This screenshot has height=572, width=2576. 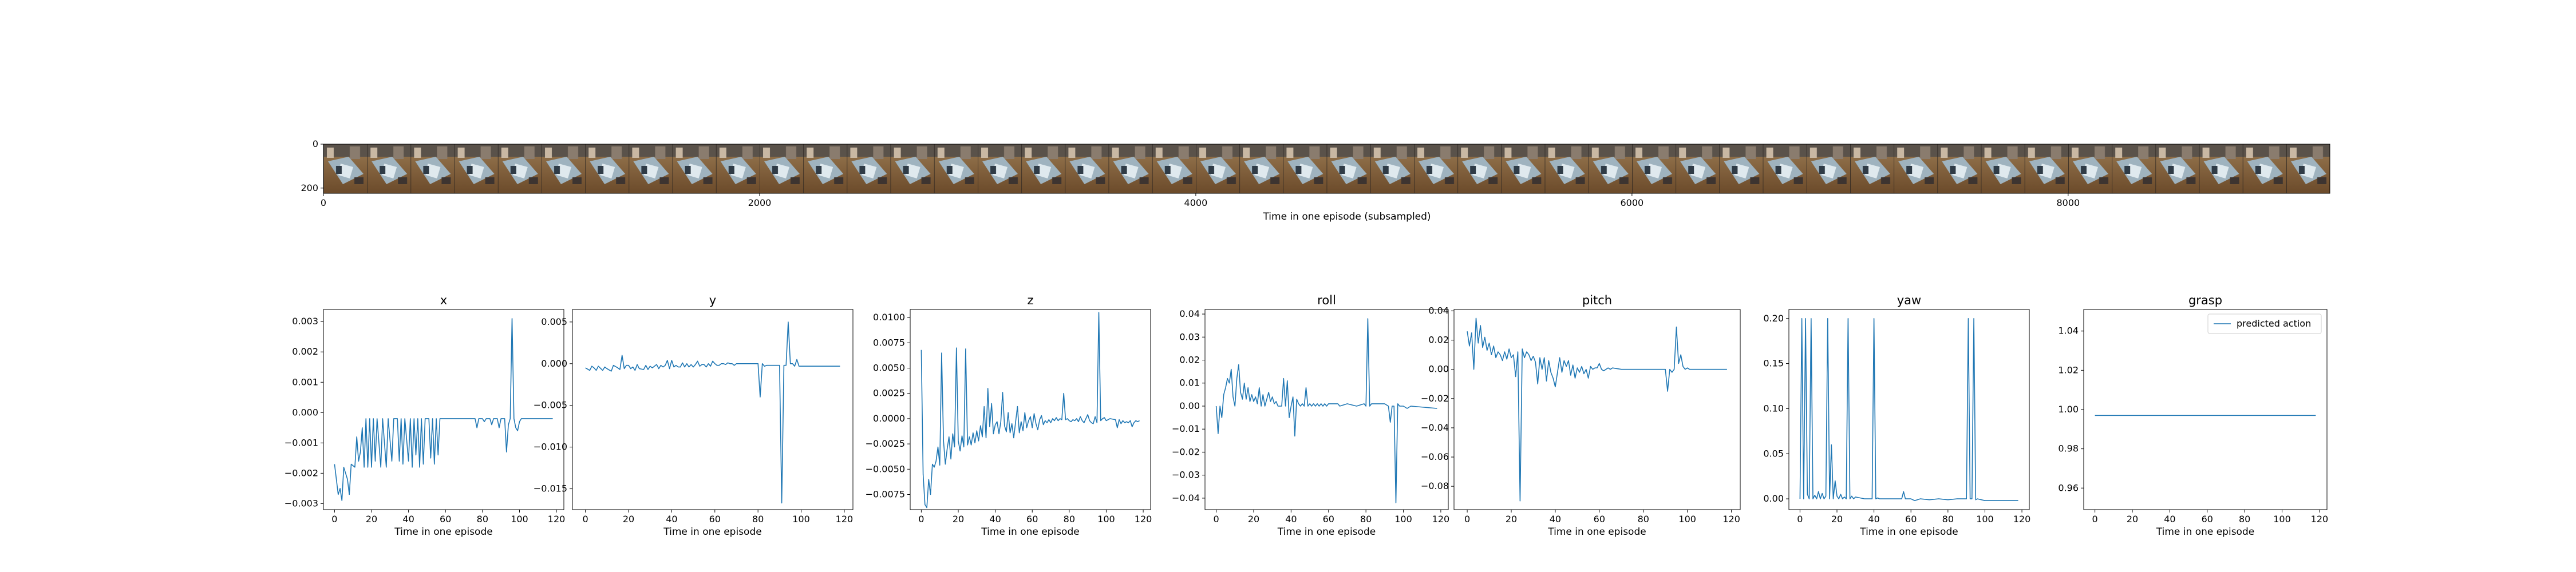 I want to click on y-tick-label: −0.001, so click(x=301, y=442).